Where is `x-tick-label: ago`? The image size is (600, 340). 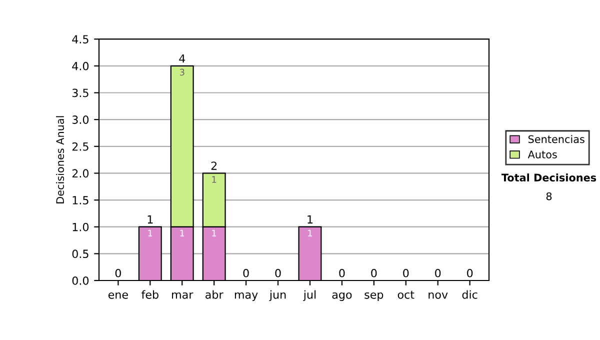
x-tick-label: ago is located at coordinates (342, 296).